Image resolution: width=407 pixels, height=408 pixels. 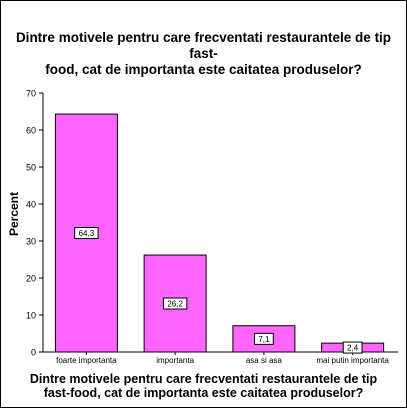 I want to click on data-label: 64,3, so click(x=87, y=233).